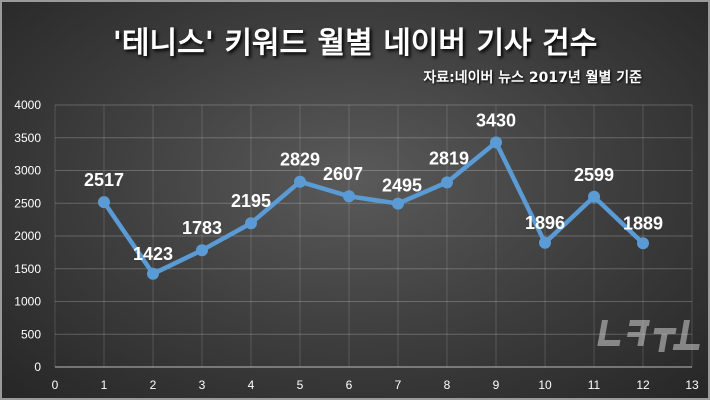 The image size is (710, 400). I want to click on data-label: 2819, so click(449, 158).